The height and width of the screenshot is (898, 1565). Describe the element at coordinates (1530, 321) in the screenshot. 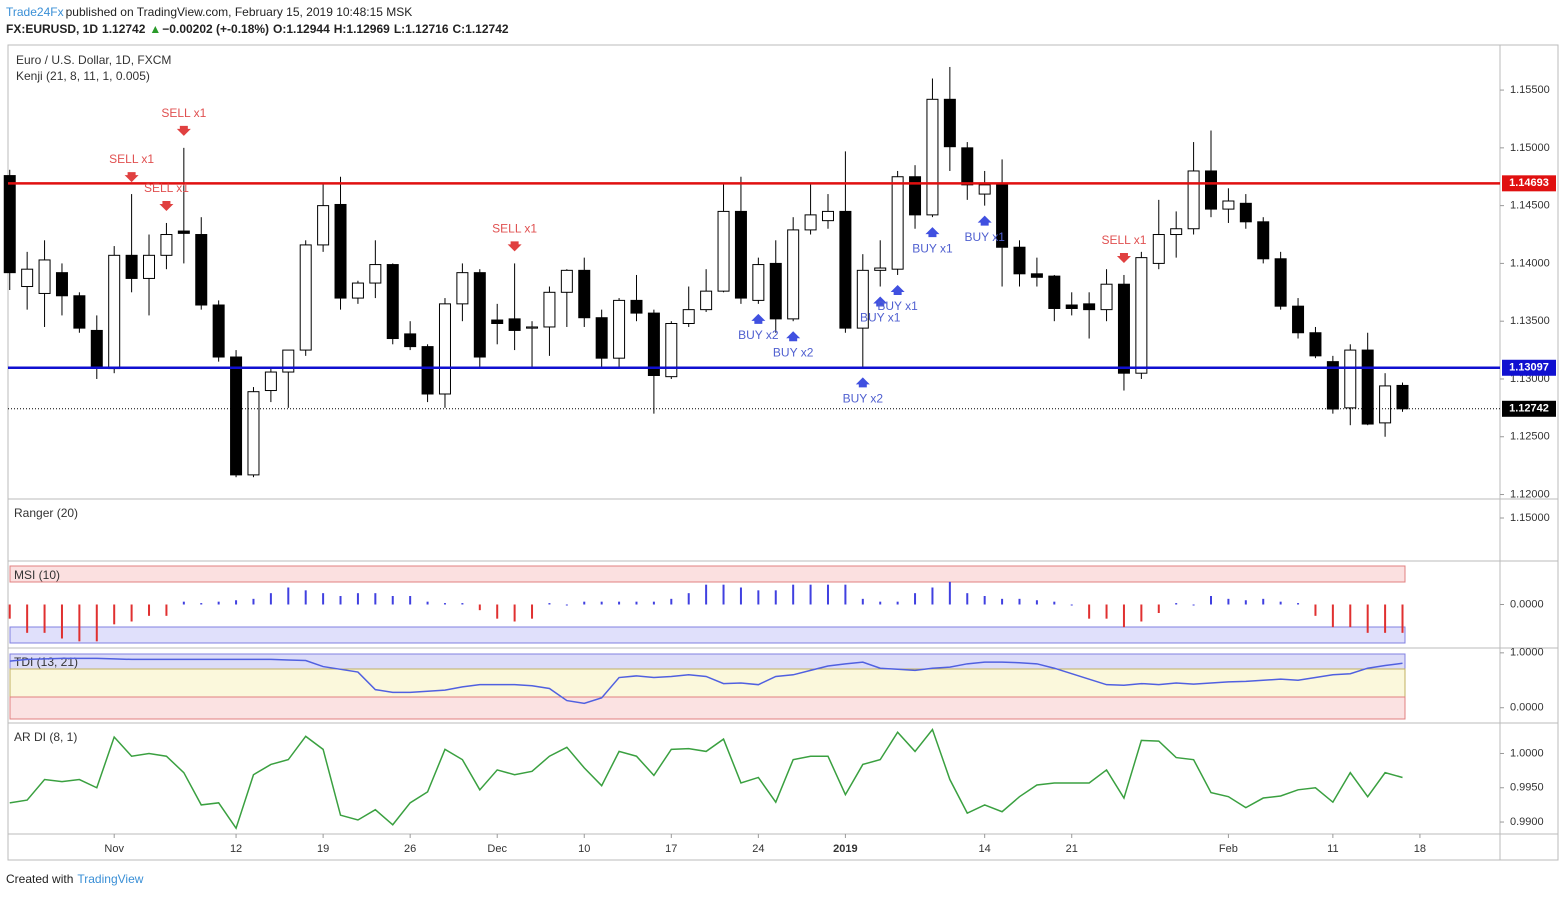

I see `y-tick-label: 1.13500` at that location.